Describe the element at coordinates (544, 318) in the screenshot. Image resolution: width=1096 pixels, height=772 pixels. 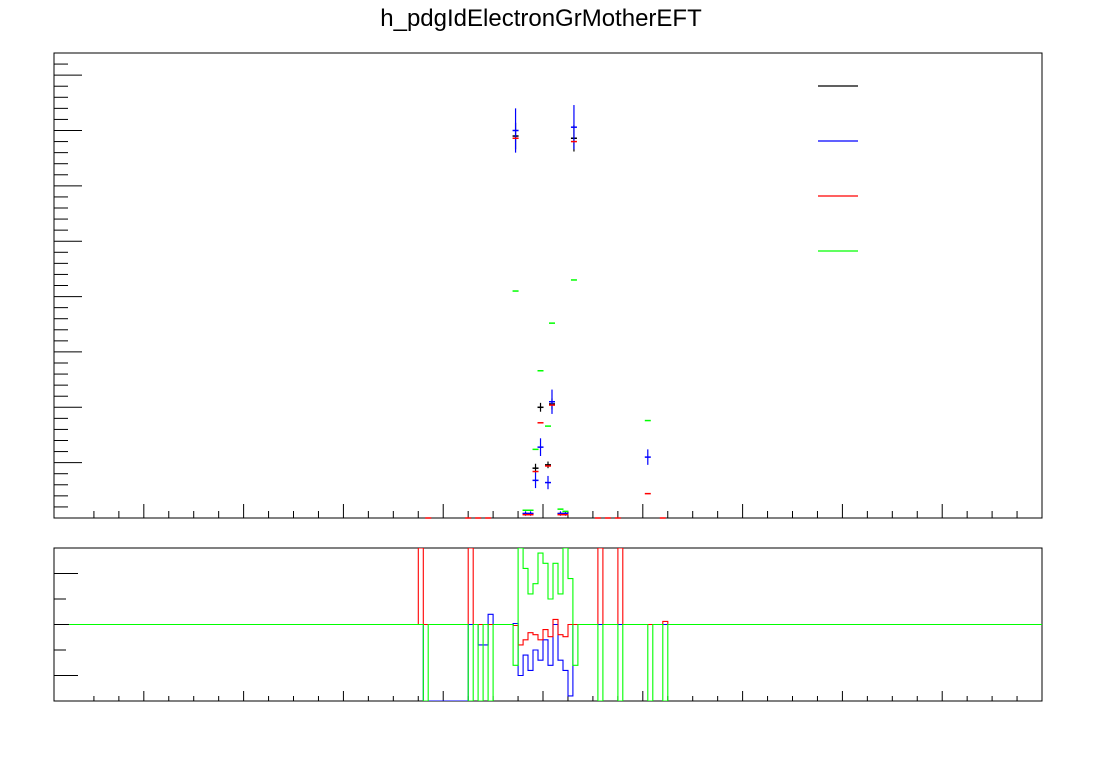
I see `series-ttw-0-partons` at that location.